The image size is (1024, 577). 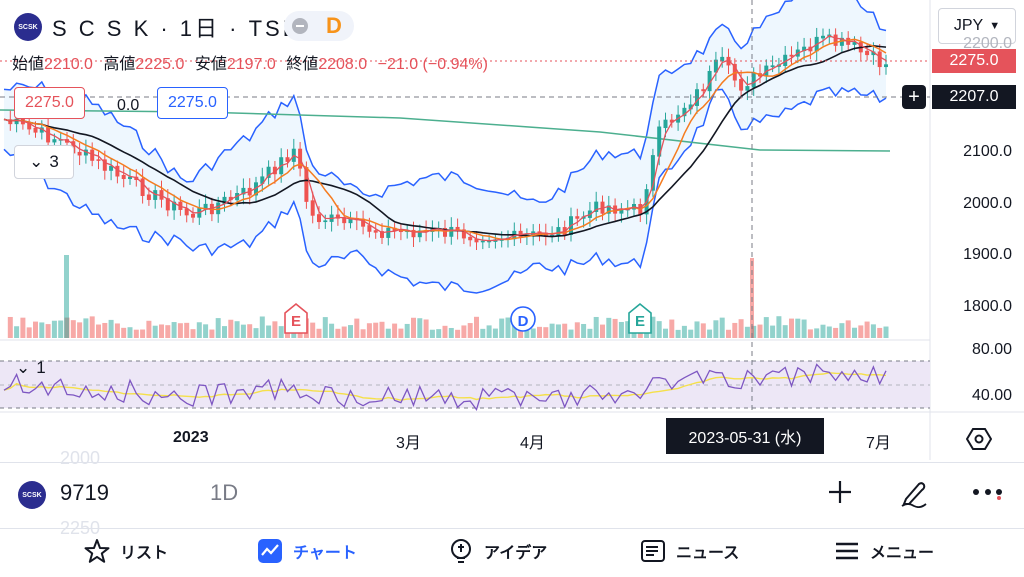 What do you see at coordinates (23, 367) in the screenshot?
I see `chevron-down-icon: ⌄` at bounding box center [23, 367].